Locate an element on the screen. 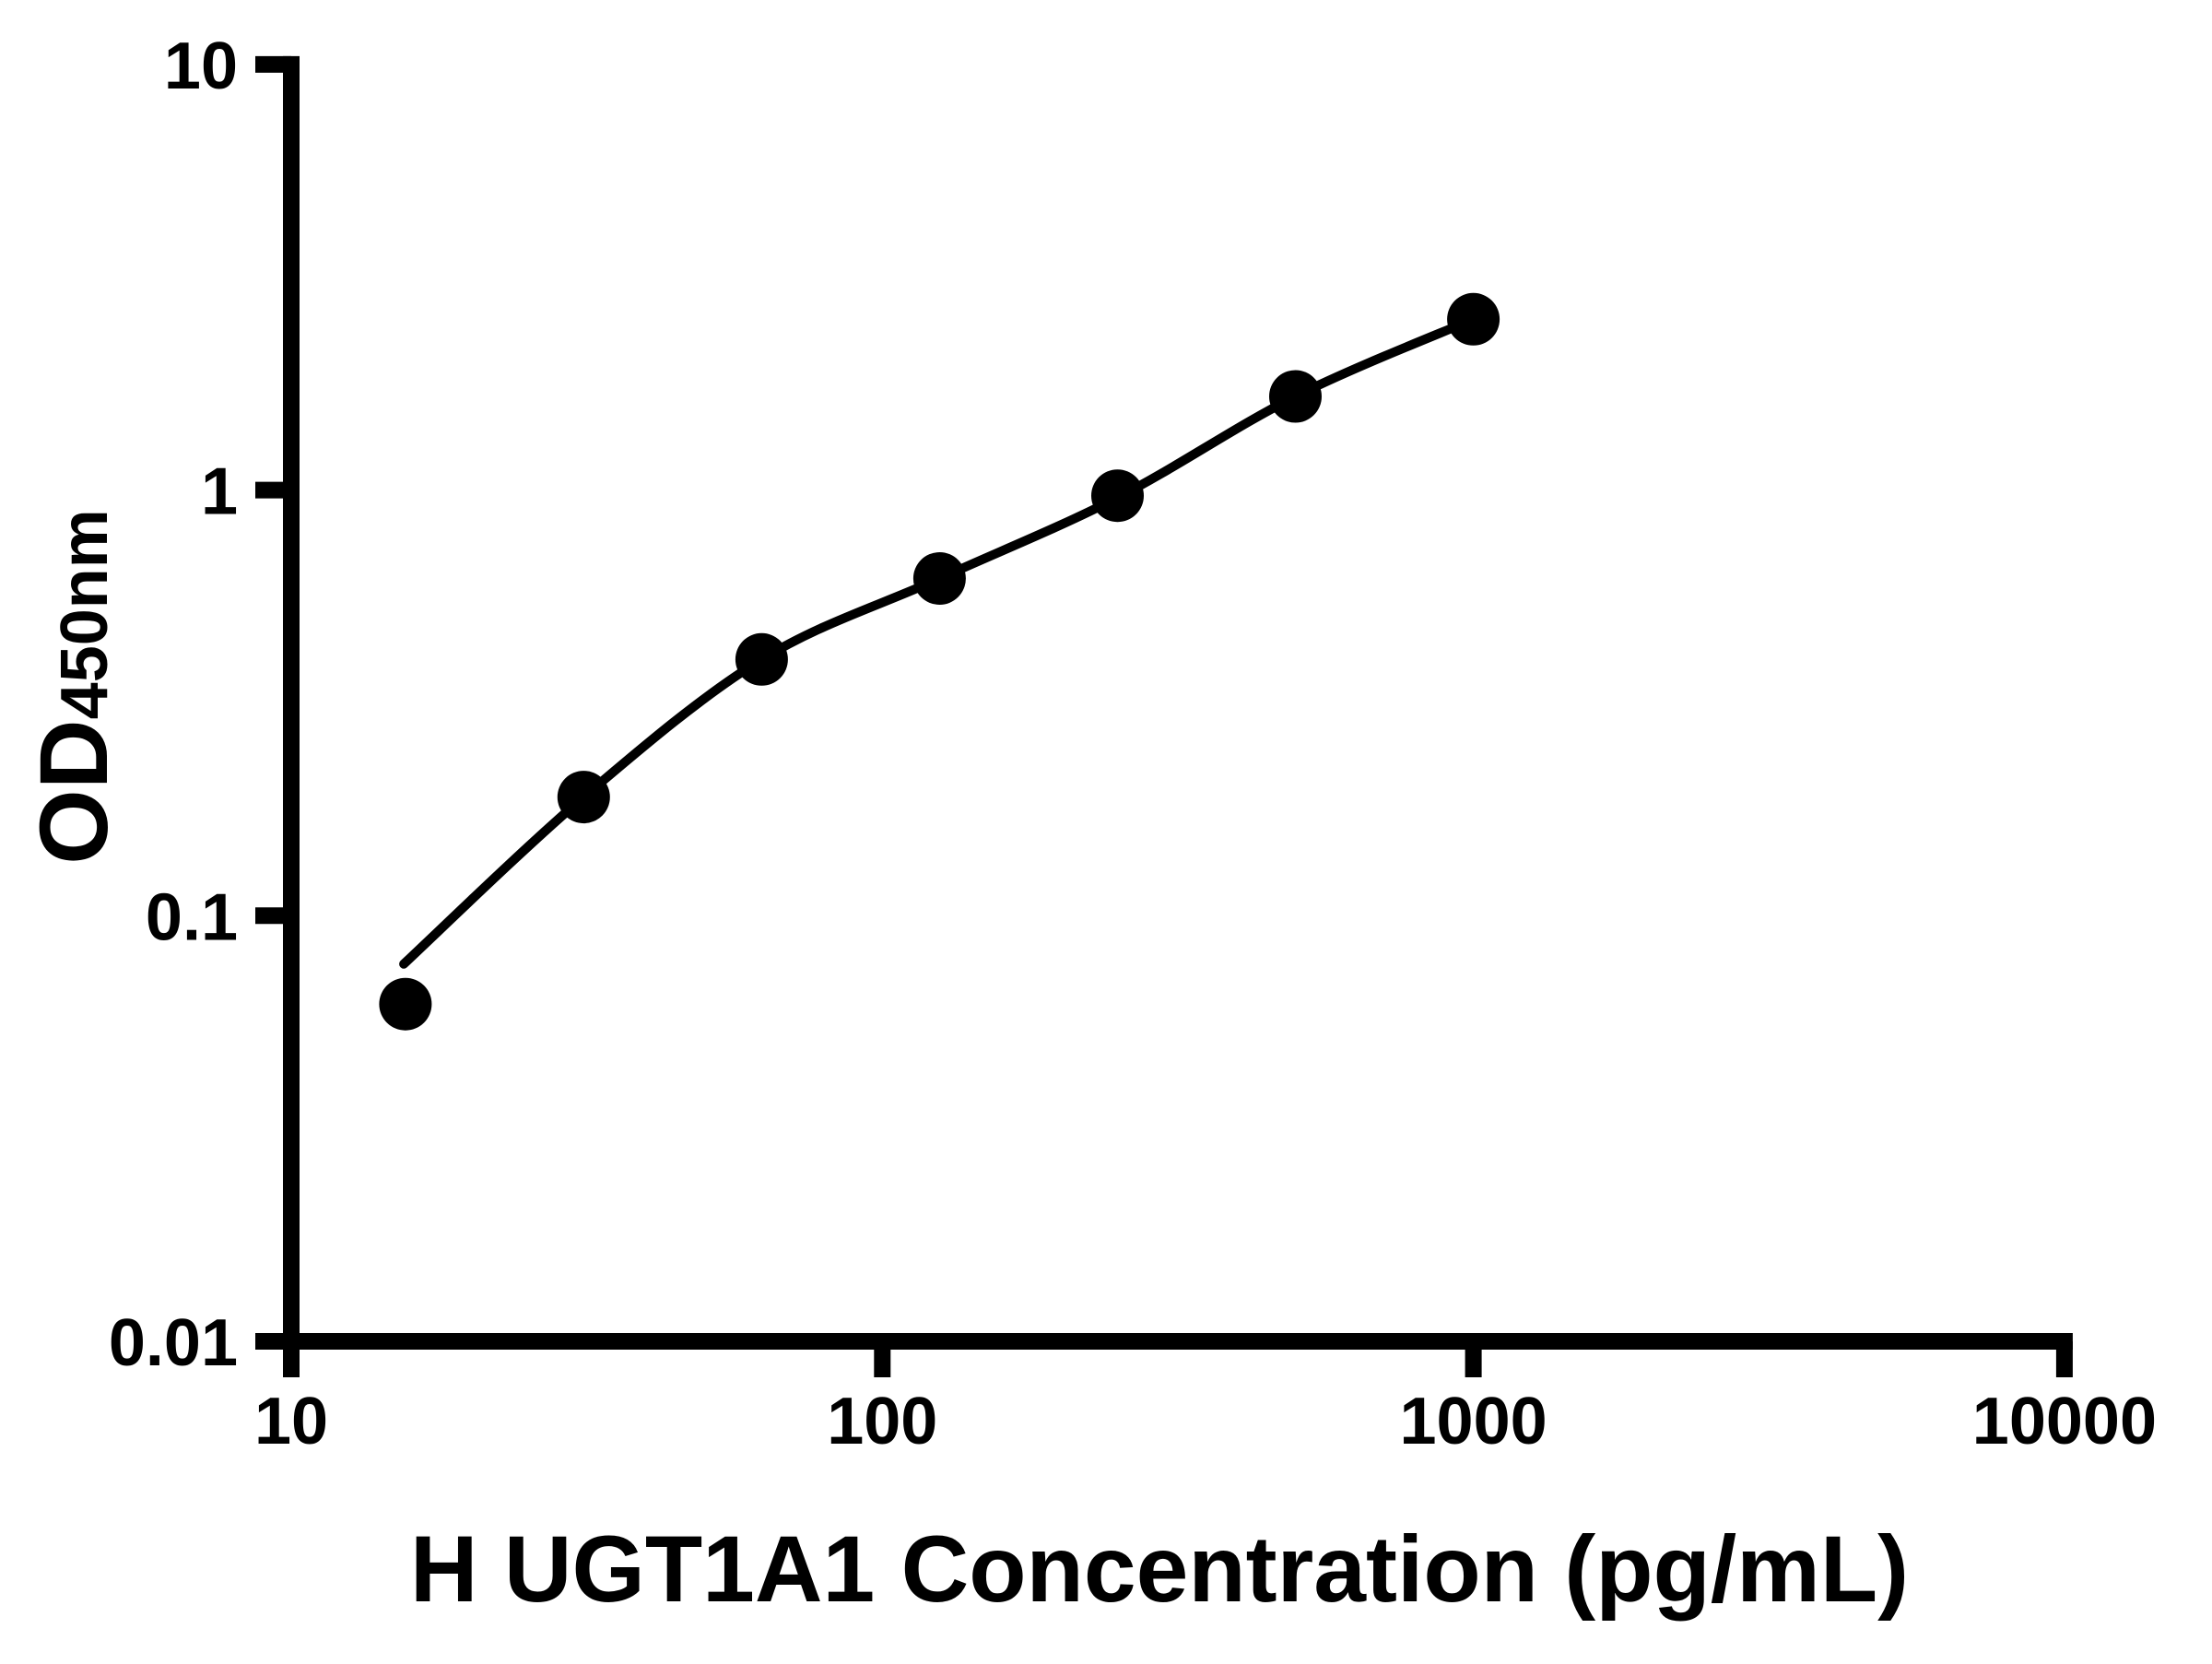 The image size is (2212, 1664). y-axis-title-sub: 450nm is located at coordinates (85, 614).